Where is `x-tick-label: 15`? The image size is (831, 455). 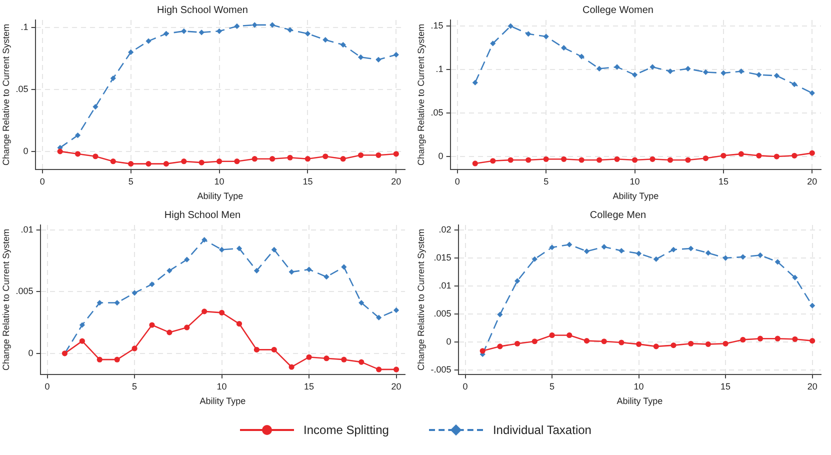 x-tick-label: 15 is located at coordinates (723, 181).